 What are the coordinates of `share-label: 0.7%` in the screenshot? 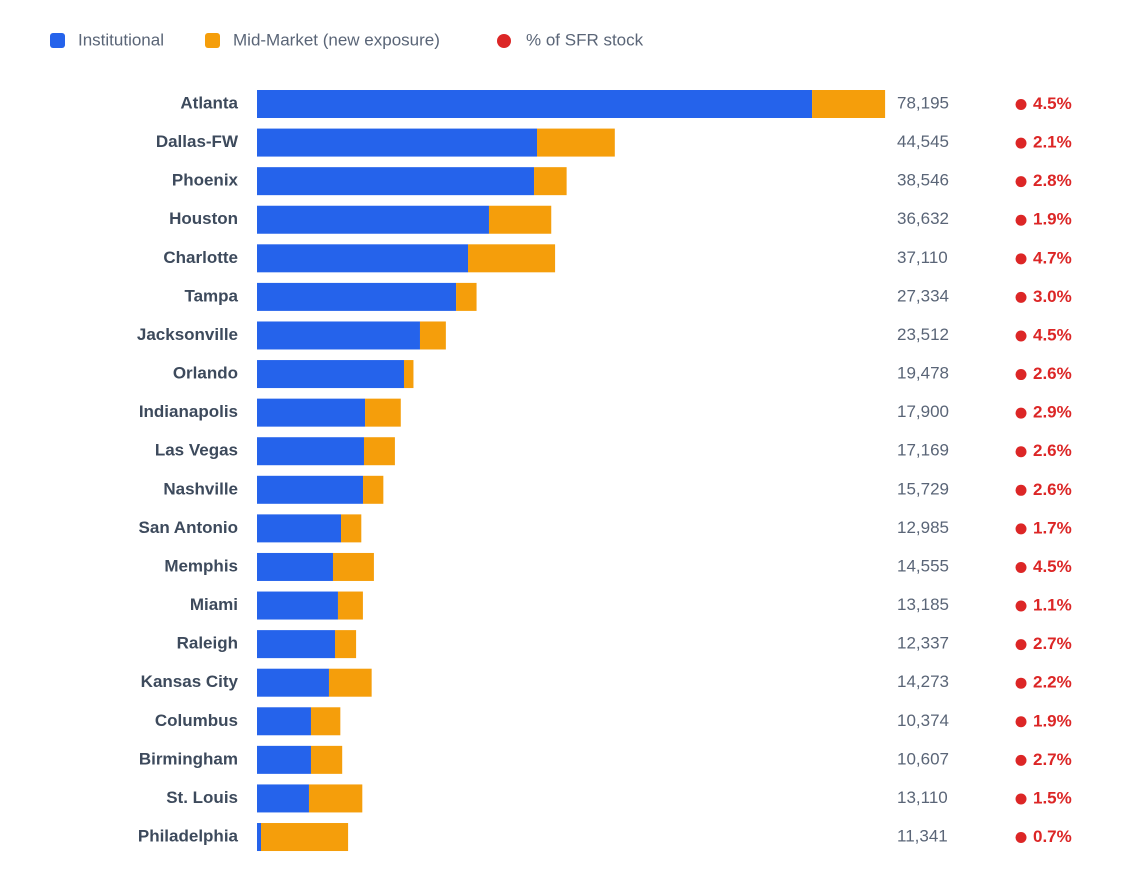 It's located at (1052, 836).